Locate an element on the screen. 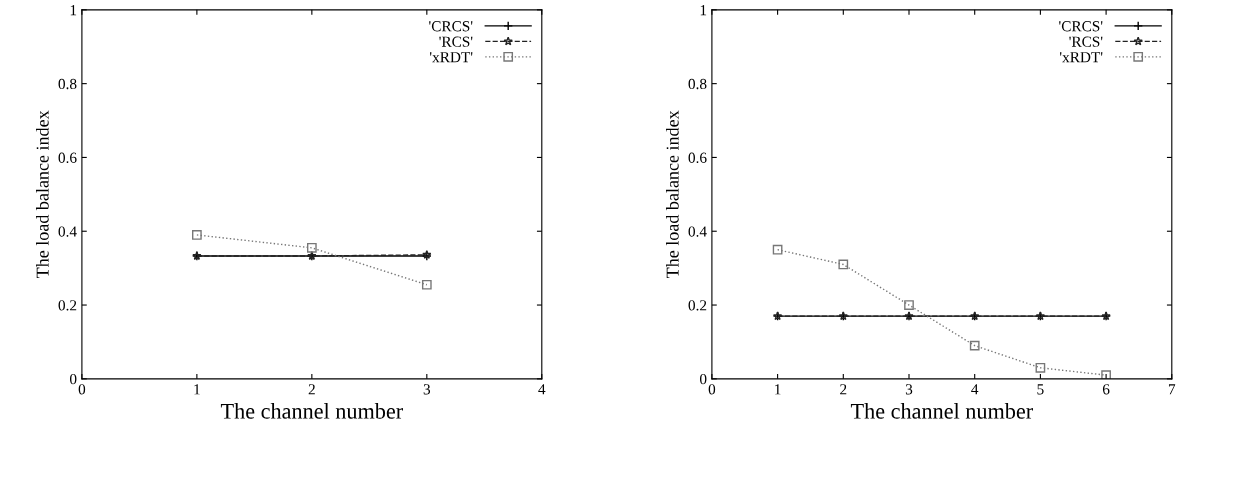  x-tick-label: 6 is located at coordinates (1106, 389).